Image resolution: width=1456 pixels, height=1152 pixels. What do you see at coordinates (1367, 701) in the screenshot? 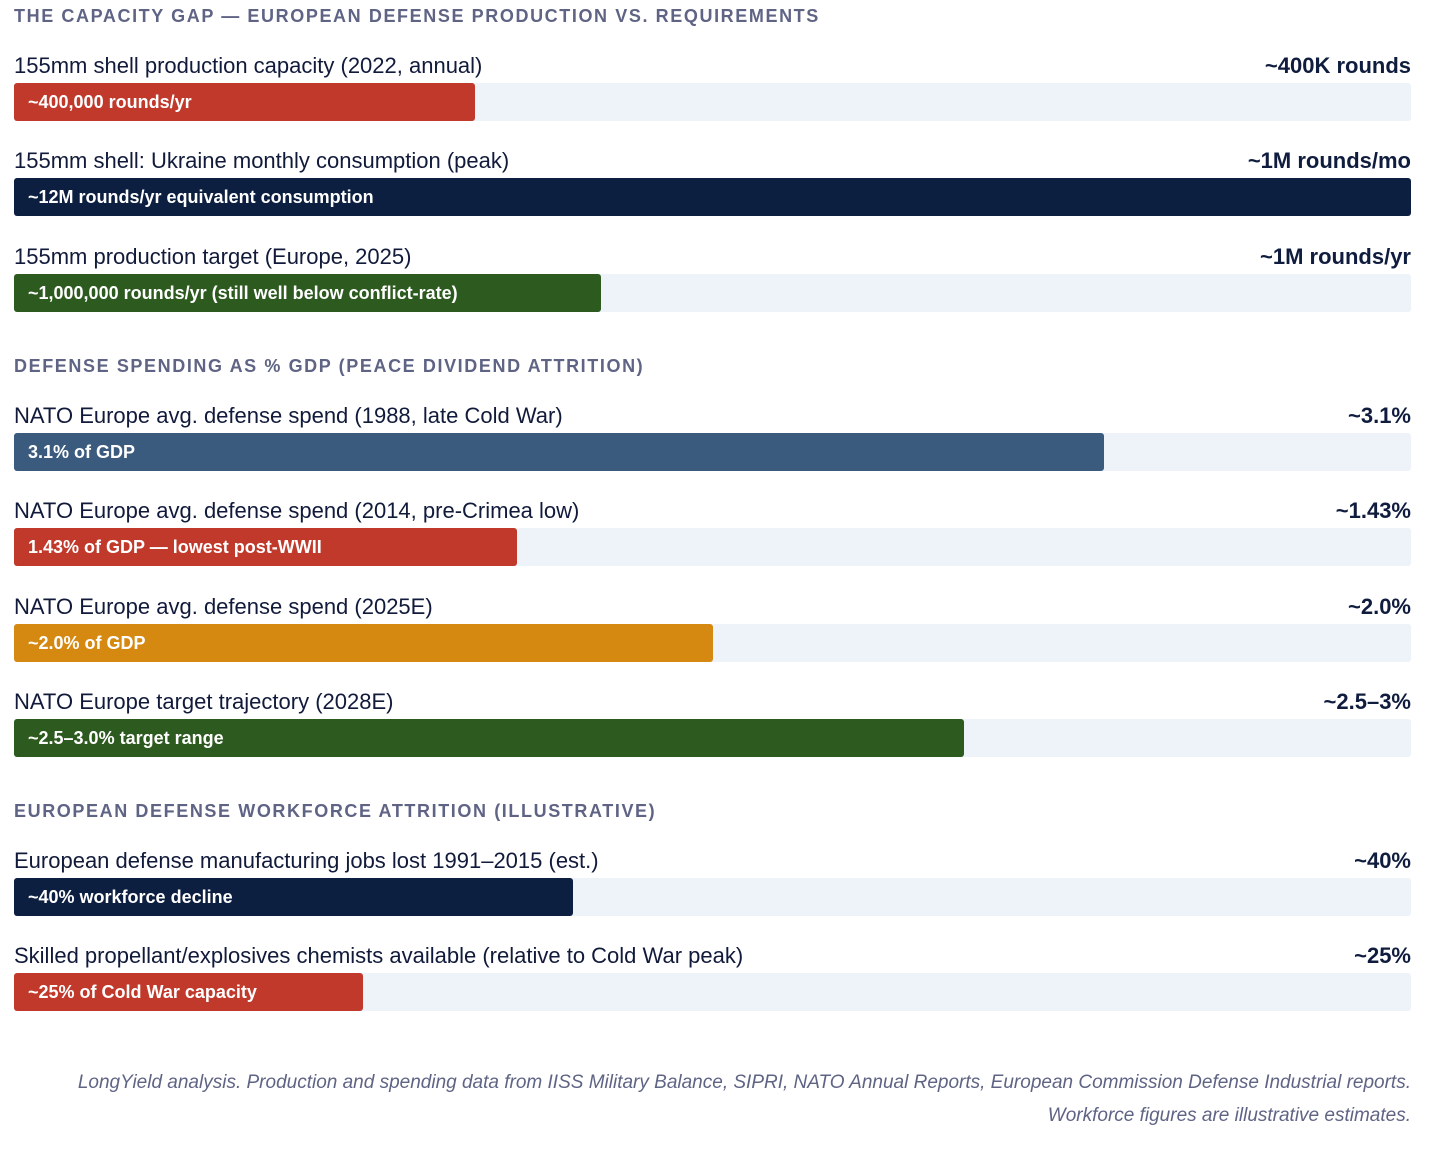
I see `bar-value: ~2.5–3%` at bounding box center [1367, 701].